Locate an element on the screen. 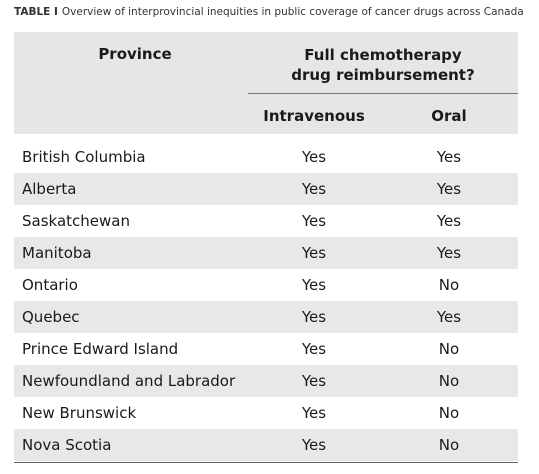 Image resolution: width=539 pixels, height=474 pixels. province-cell: Manitoba is located at coordinates (57, 253).